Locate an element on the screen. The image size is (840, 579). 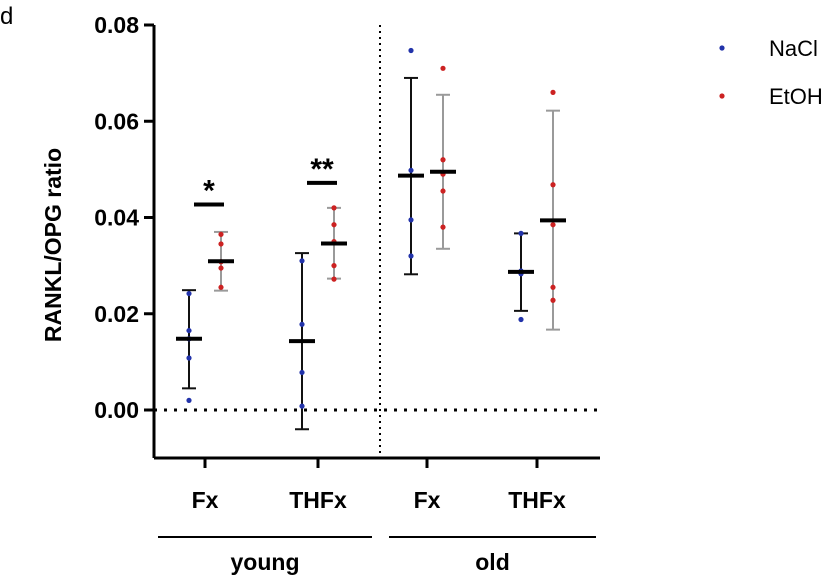
legend-marker-etoh is located at coordinates (722, 96).